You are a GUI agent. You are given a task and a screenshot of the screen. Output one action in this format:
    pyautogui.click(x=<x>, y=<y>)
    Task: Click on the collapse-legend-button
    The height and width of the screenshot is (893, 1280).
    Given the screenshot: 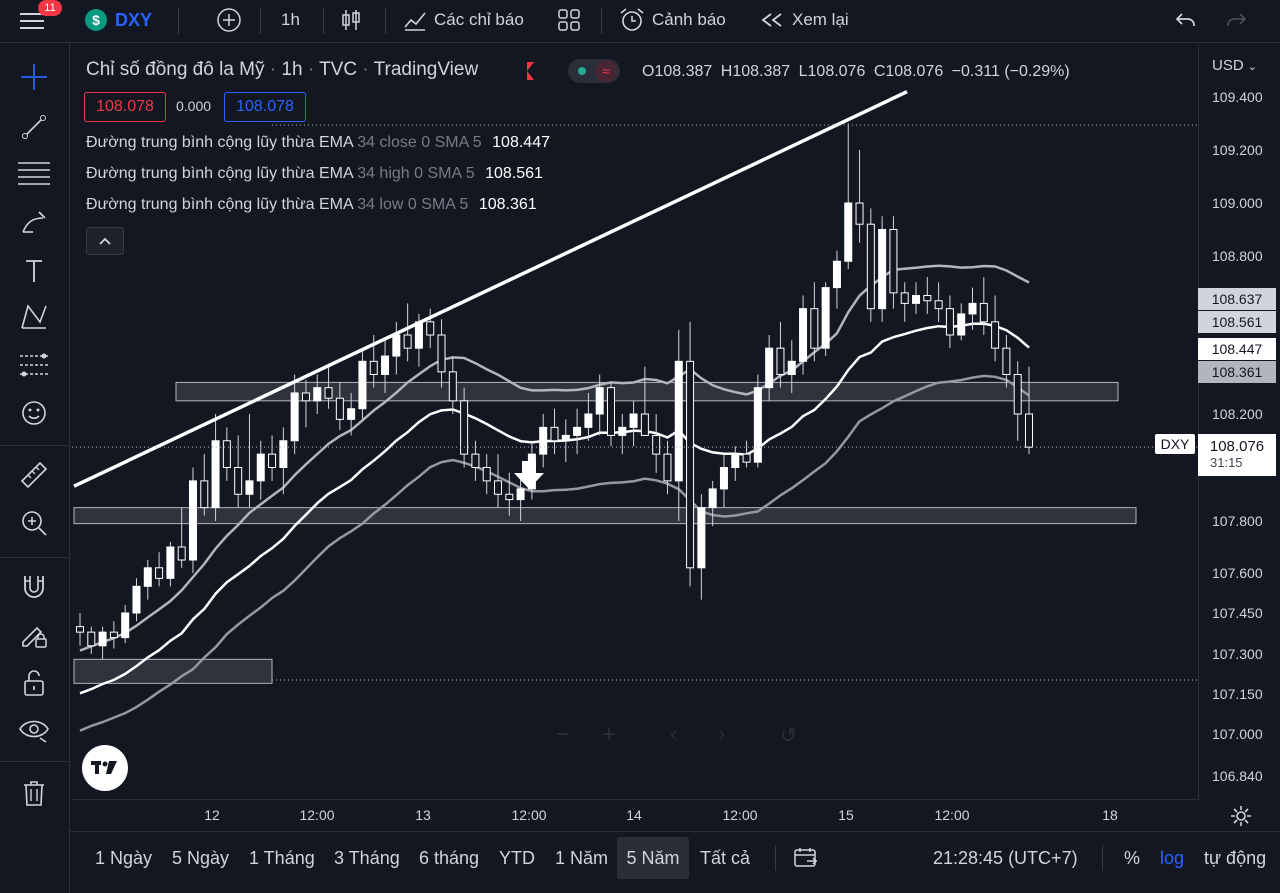 What is the action you would take?
    pyautogui.click(x=105, y=241)
    